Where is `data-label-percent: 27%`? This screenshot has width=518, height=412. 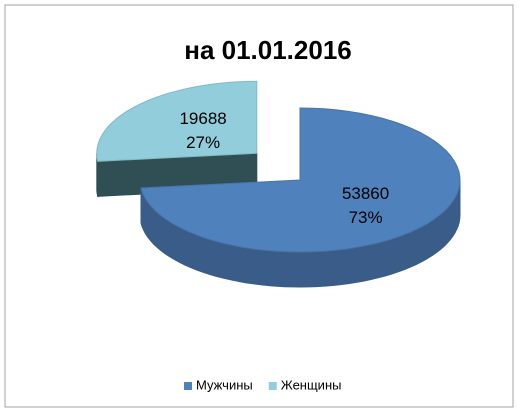 data-label-percent: 27% is located at coordinates (203, 142).